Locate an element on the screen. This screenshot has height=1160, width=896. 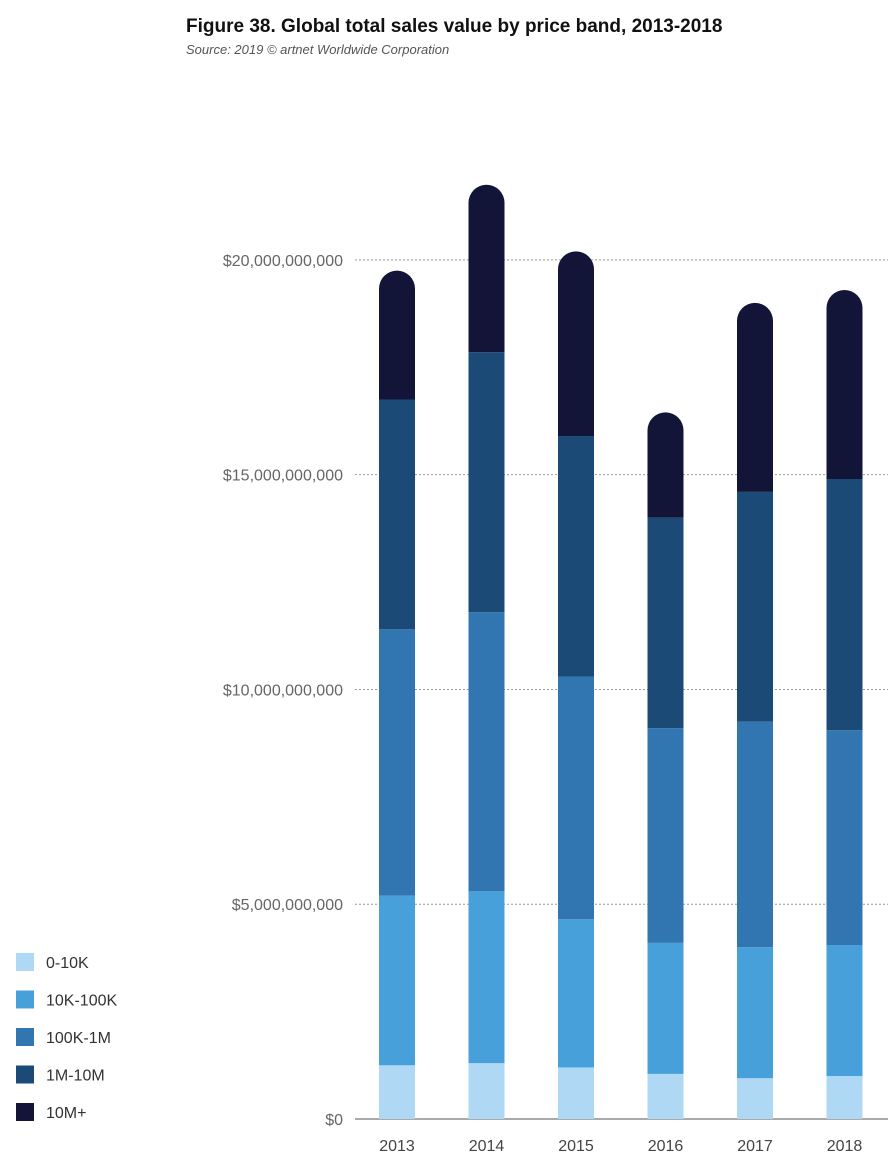
legend-item: 10M+ is located at coordinates (51, 1112).